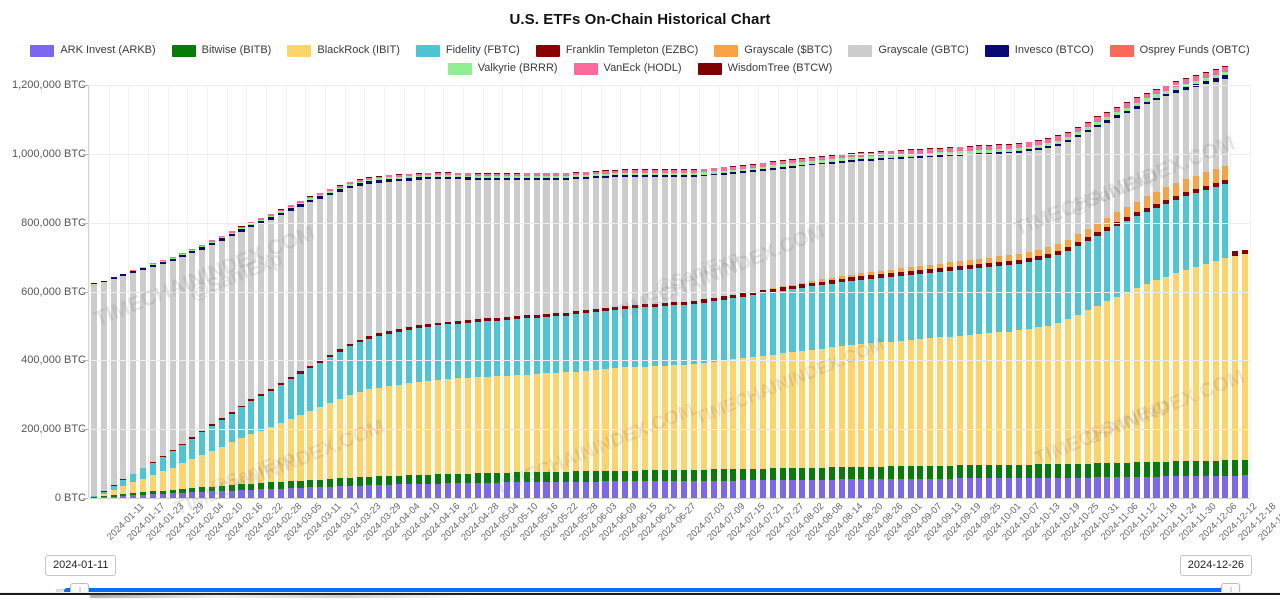  Describe the element at coordinates (627, 68) in the screenshot. I see `legend-item-hodl: VanEck (HODL)` at that location.